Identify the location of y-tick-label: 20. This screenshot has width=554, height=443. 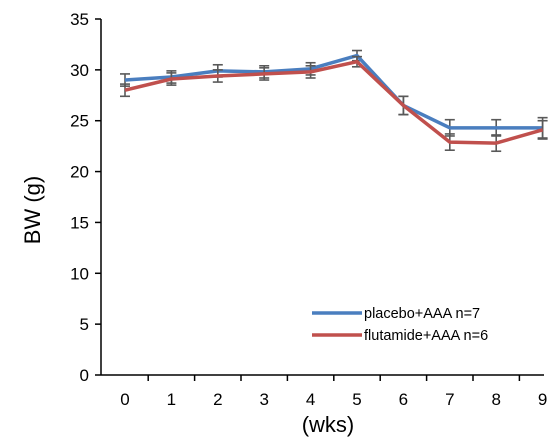
(79, 172).